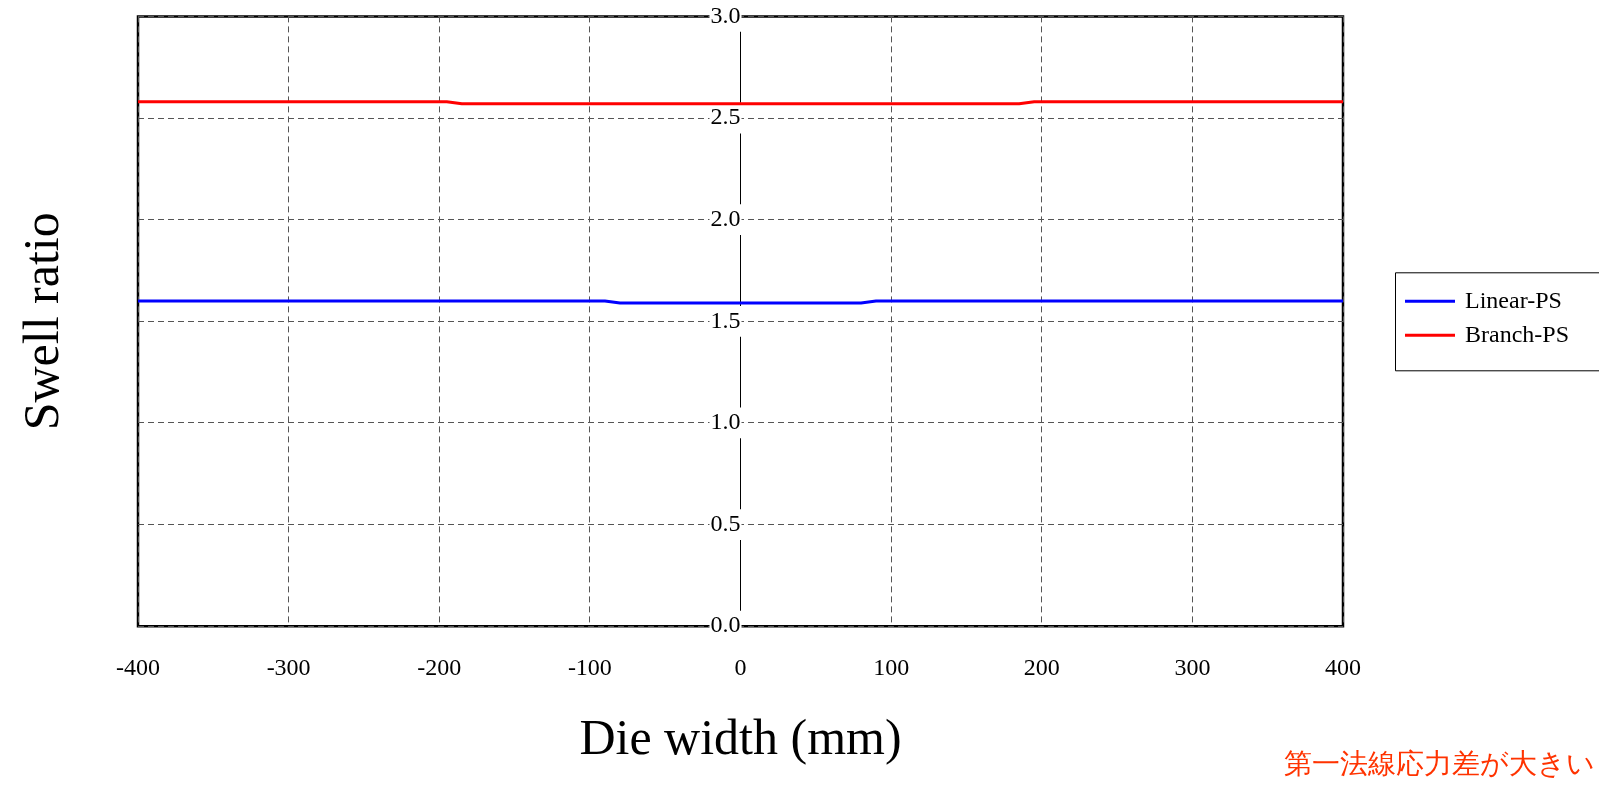 The image size is (1599, 785). I want to click on x-tick-label: 200, so click(1041, 666).